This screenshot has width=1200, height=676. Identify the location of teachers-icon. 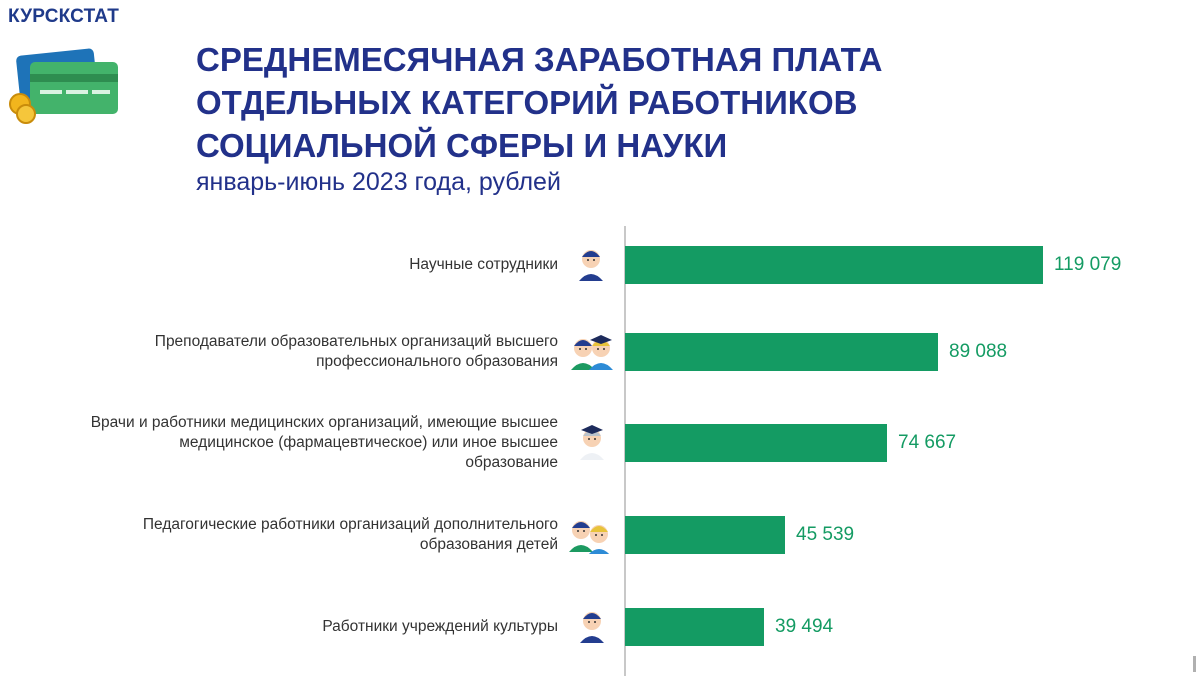
(589, 537).